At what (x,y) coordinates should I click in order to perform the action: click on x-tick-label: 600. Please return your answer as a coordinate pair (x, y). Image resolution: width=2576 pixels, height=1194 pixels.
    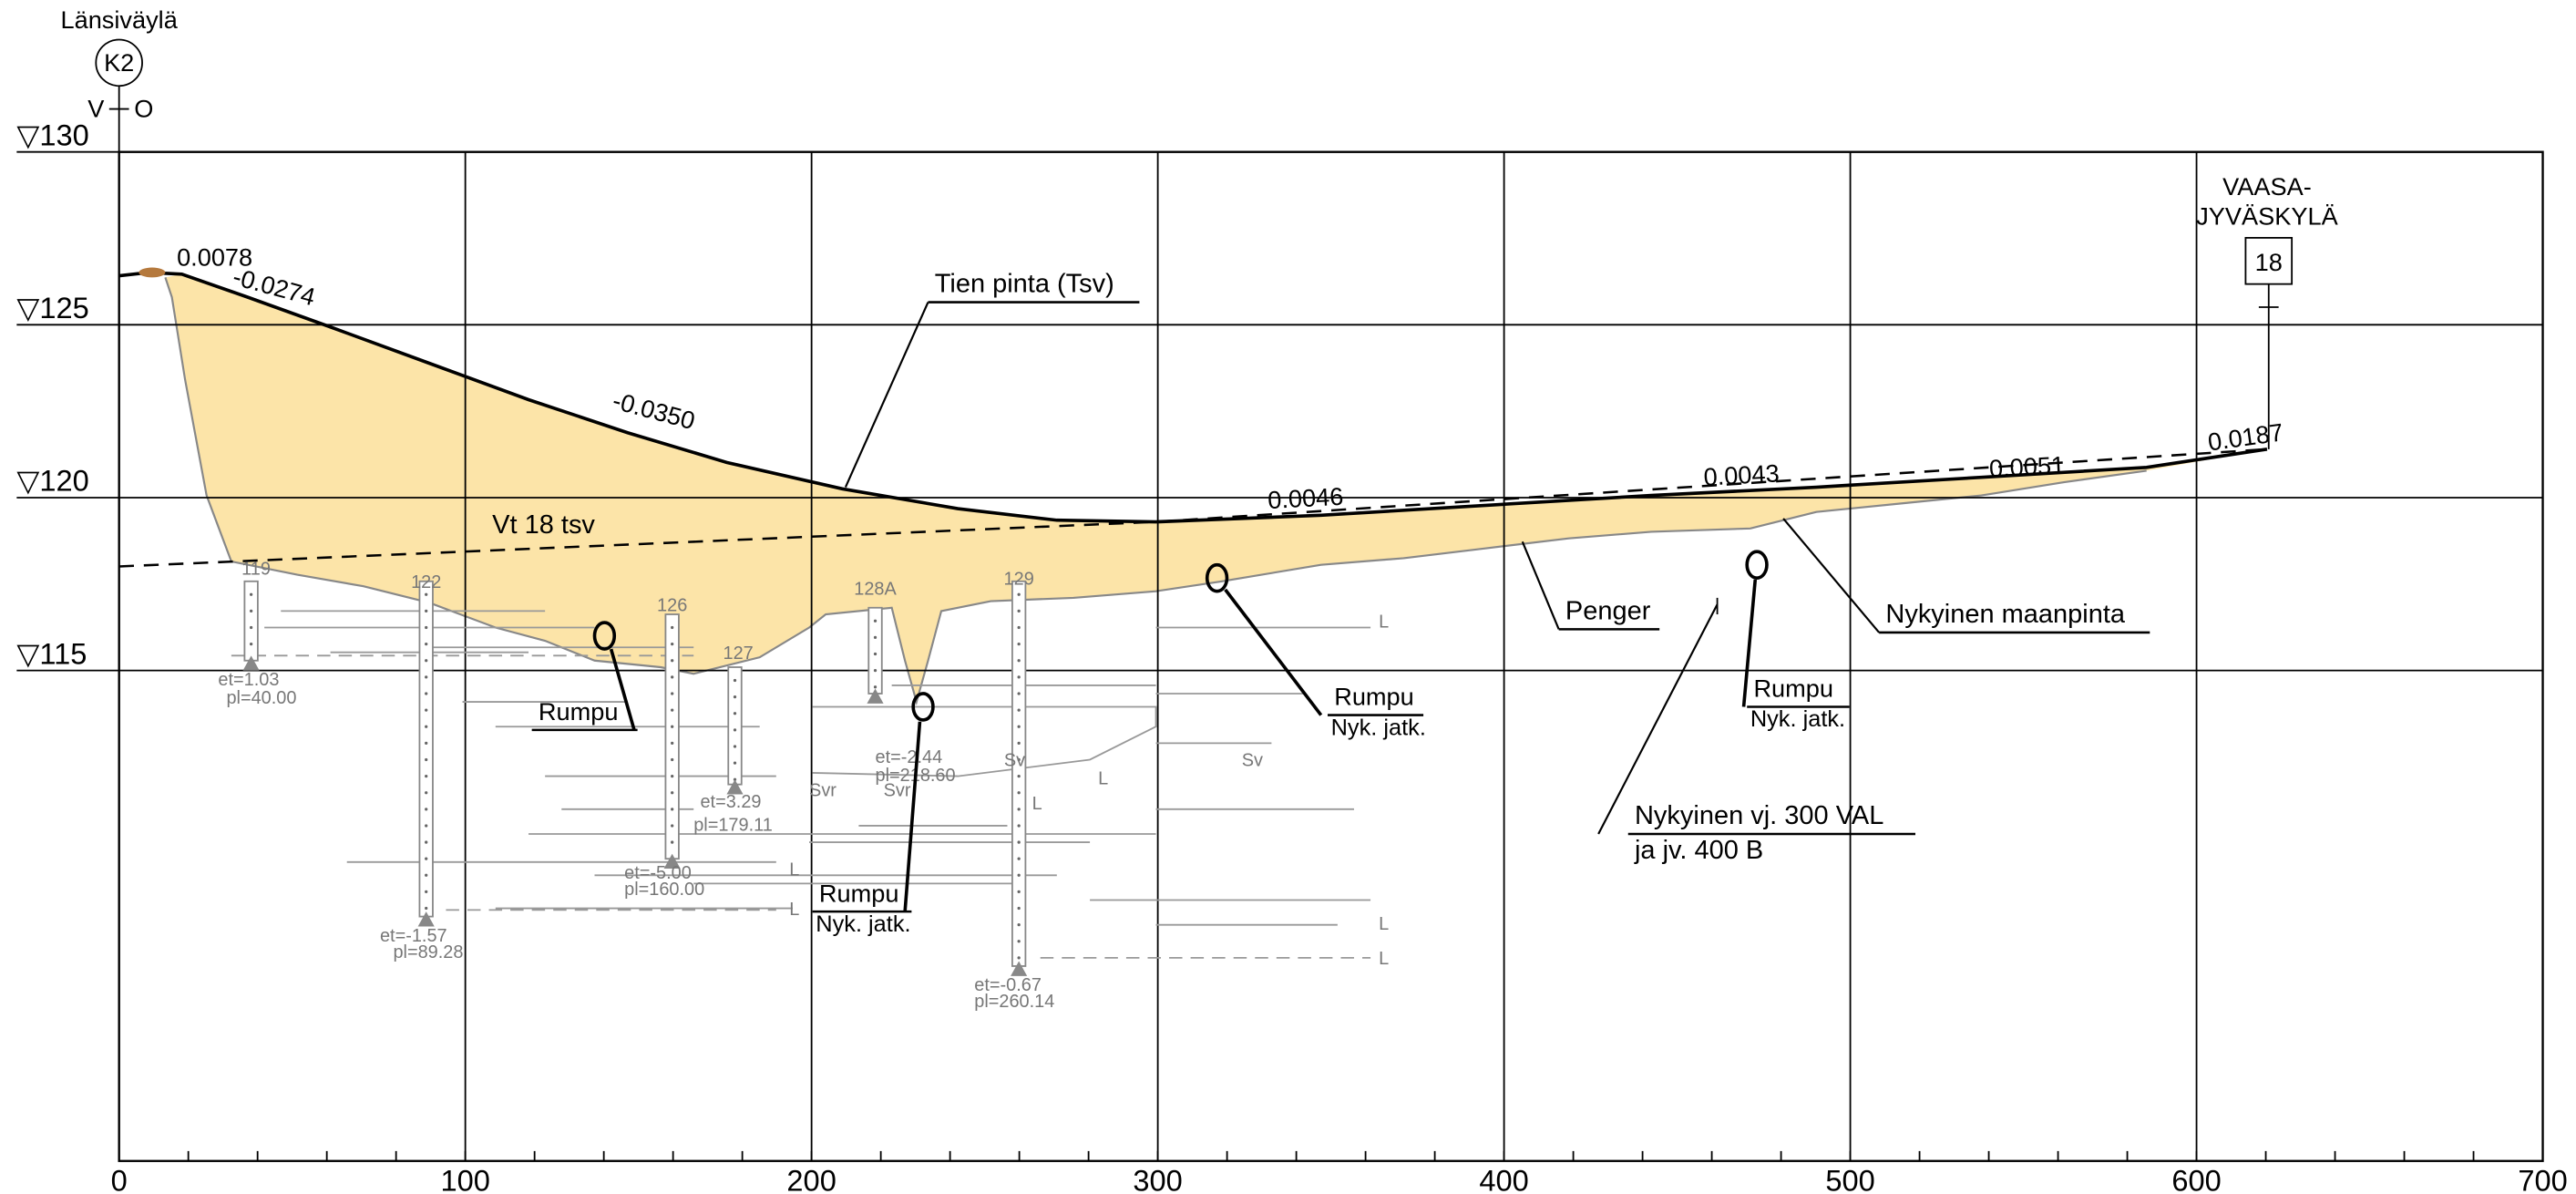
    Looking at the image, I should click on (2196, 1178).